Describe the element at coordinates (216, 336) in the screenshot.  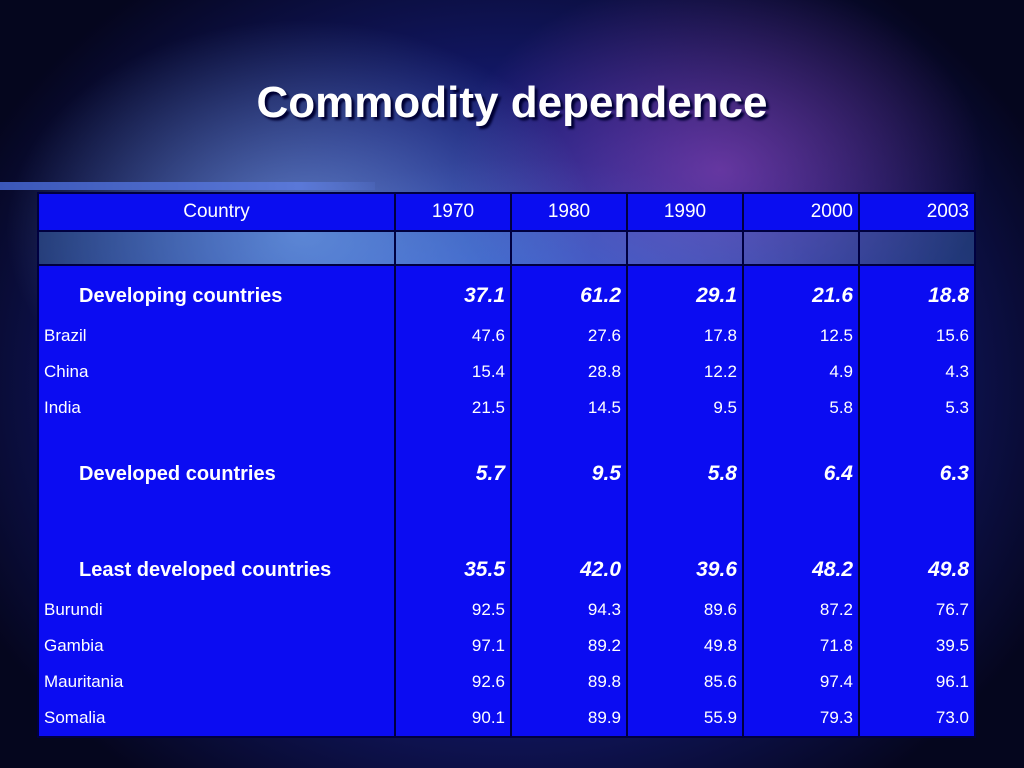
I see `row-label: Brazil` at that location.